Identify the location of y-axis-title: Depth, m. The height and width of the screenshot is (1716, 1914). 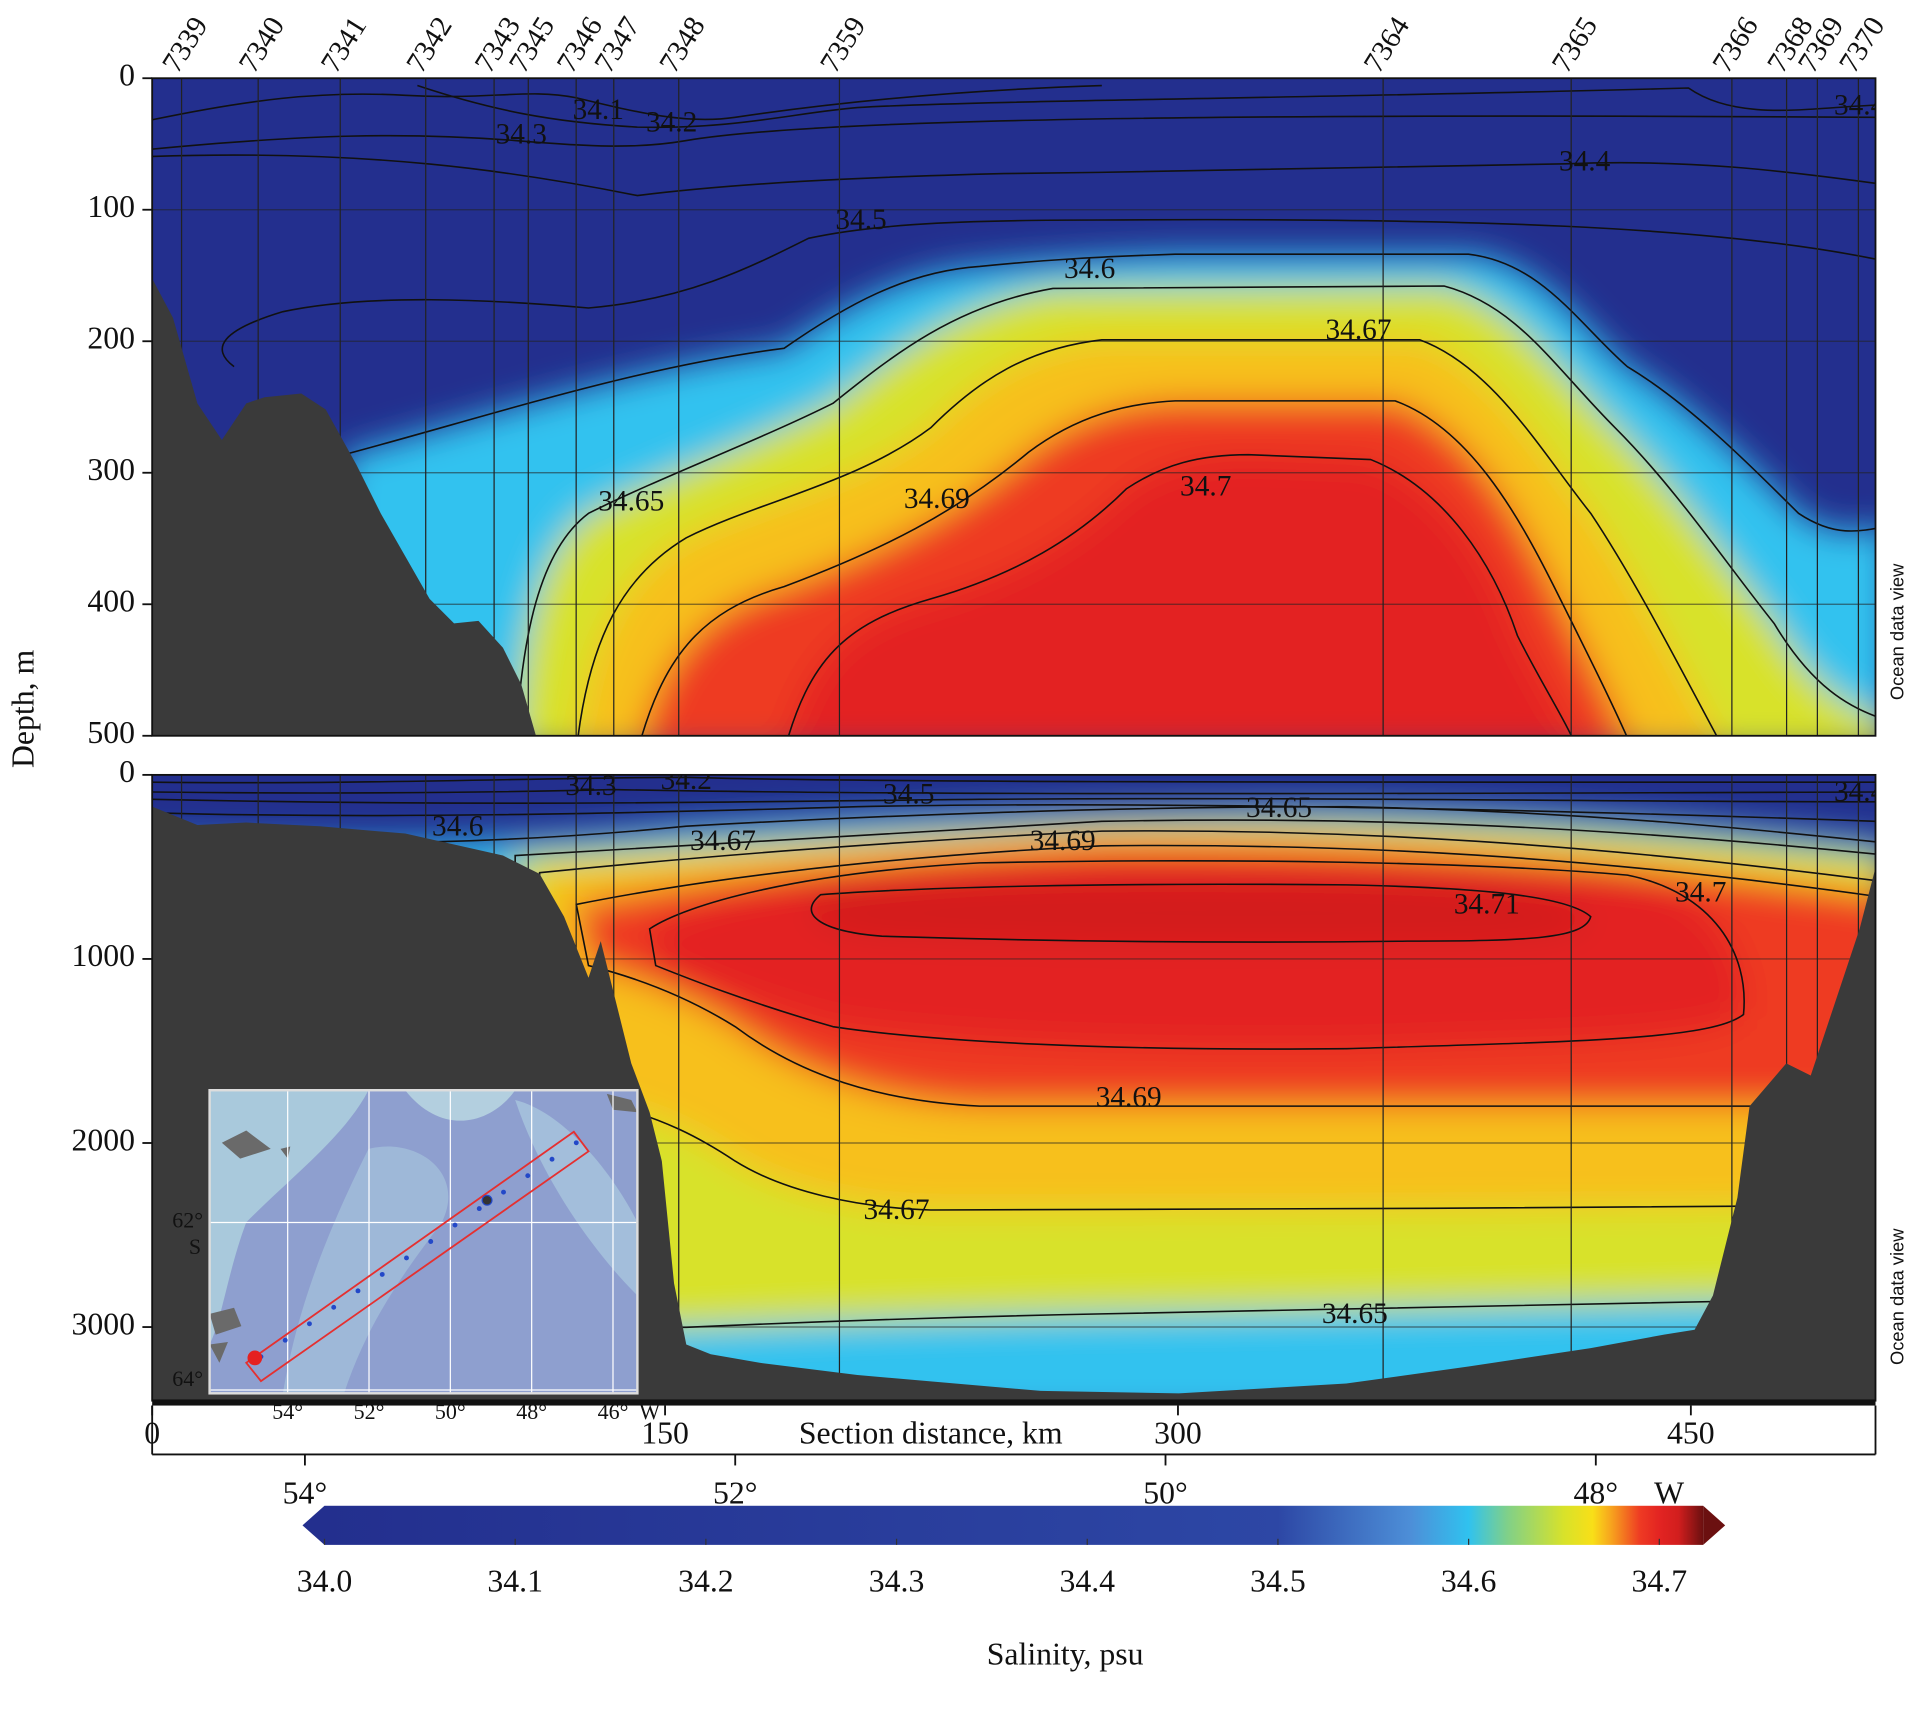
(23, 708).